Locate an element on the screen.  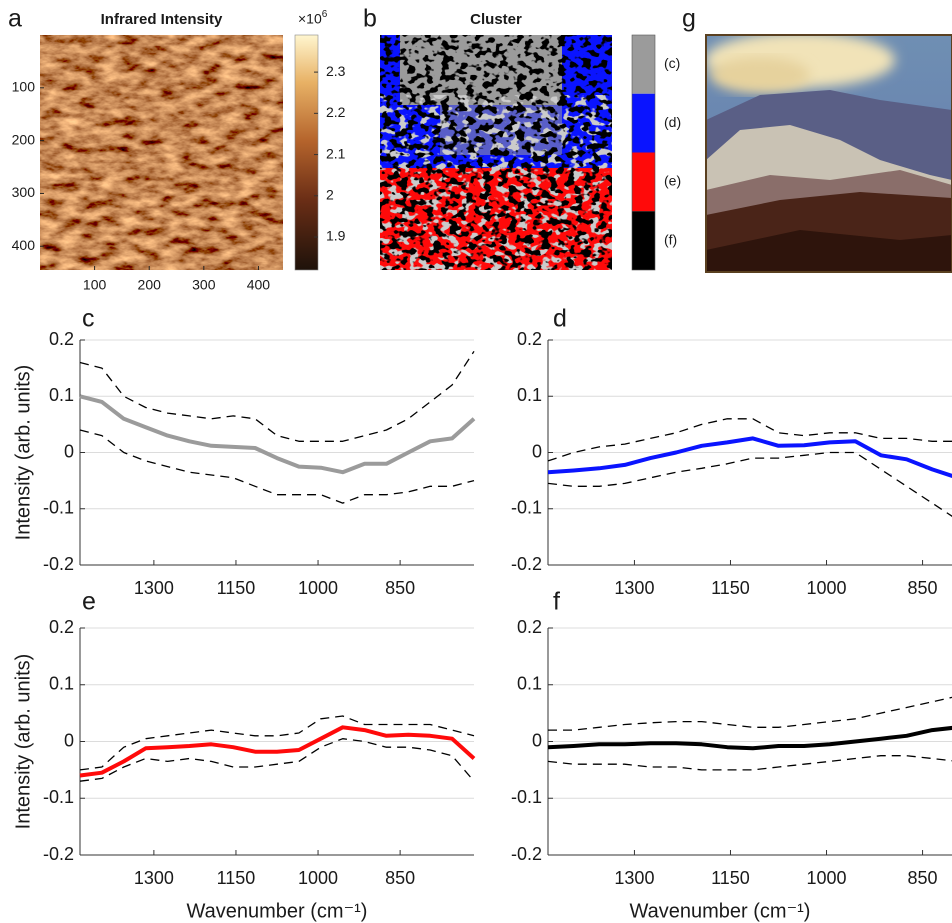
legend-label: (c) is located at coordinates (672, 63).